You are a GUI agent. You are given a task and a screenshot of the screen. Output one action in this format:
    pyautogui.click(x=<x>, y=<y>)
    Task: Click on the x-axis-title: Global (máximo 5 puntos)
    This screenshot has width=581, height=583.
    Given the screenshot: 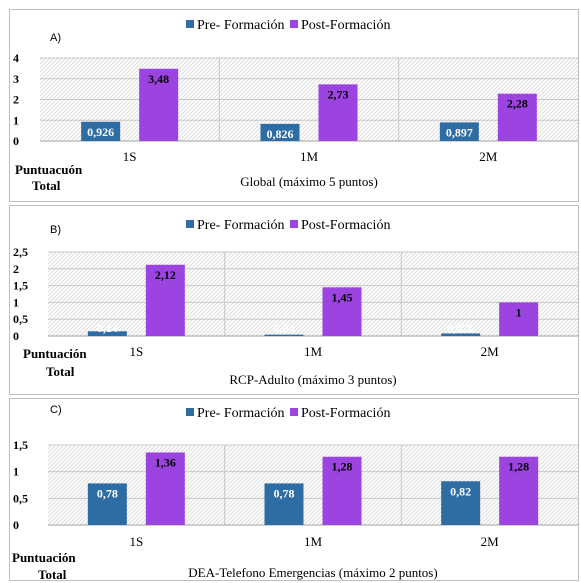 What is the action you would take?
    pyautogui.click(x=309, y=181)
    